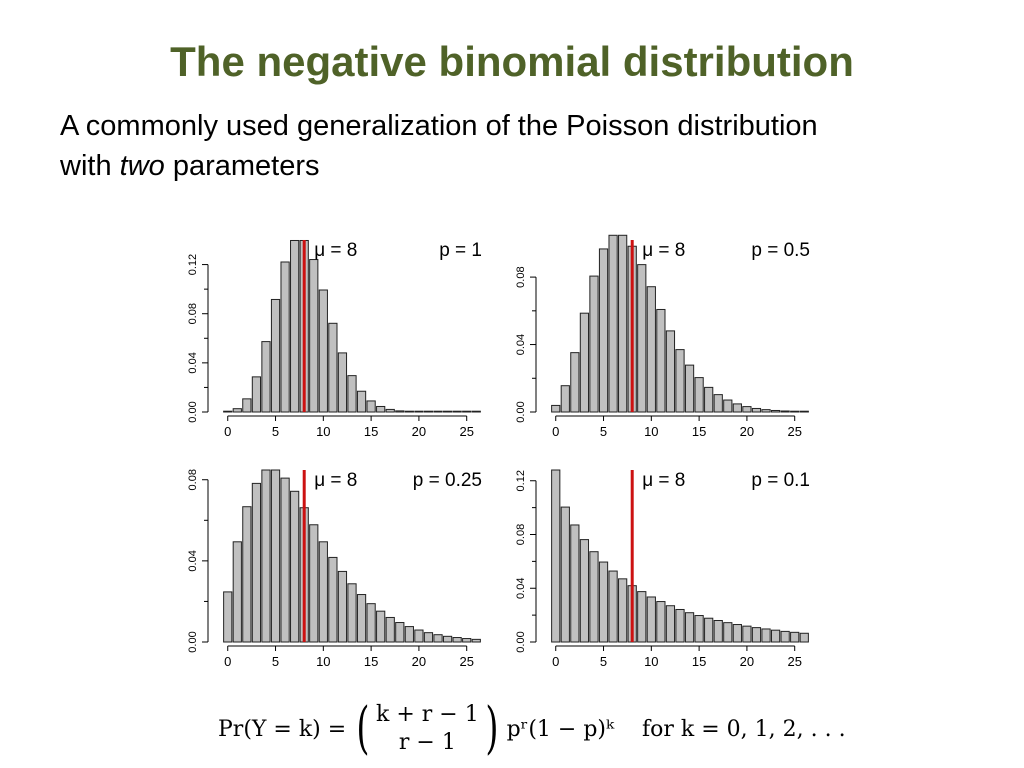 The width and height of the screenshot is (1024, 768). Describe the element at coordinates (780, 250) in the screenshot. I see `p-label: p = 0.5` at that location.